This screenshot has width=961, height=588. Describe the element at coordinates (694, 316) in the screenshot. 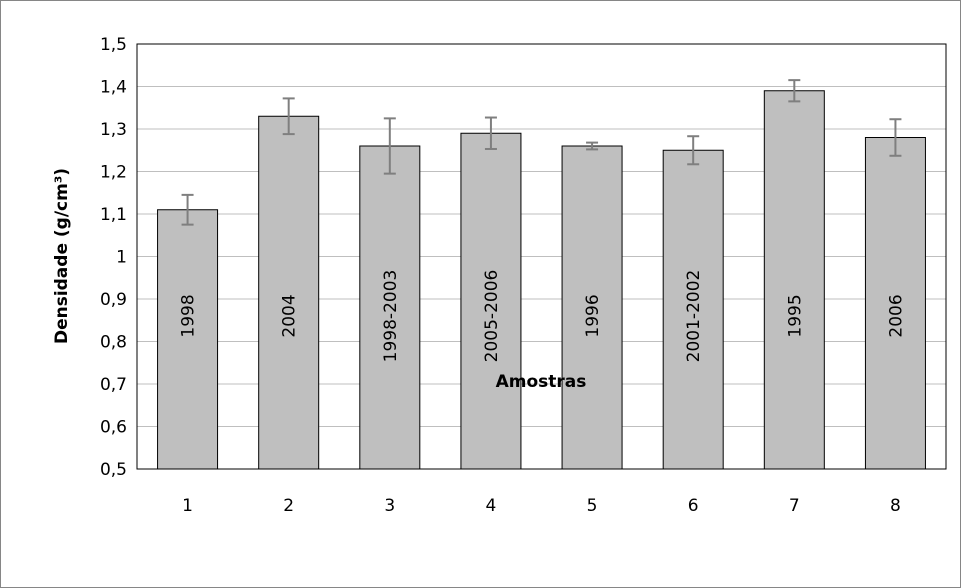

I see `bar-data-label: 2001-2002` at that location.